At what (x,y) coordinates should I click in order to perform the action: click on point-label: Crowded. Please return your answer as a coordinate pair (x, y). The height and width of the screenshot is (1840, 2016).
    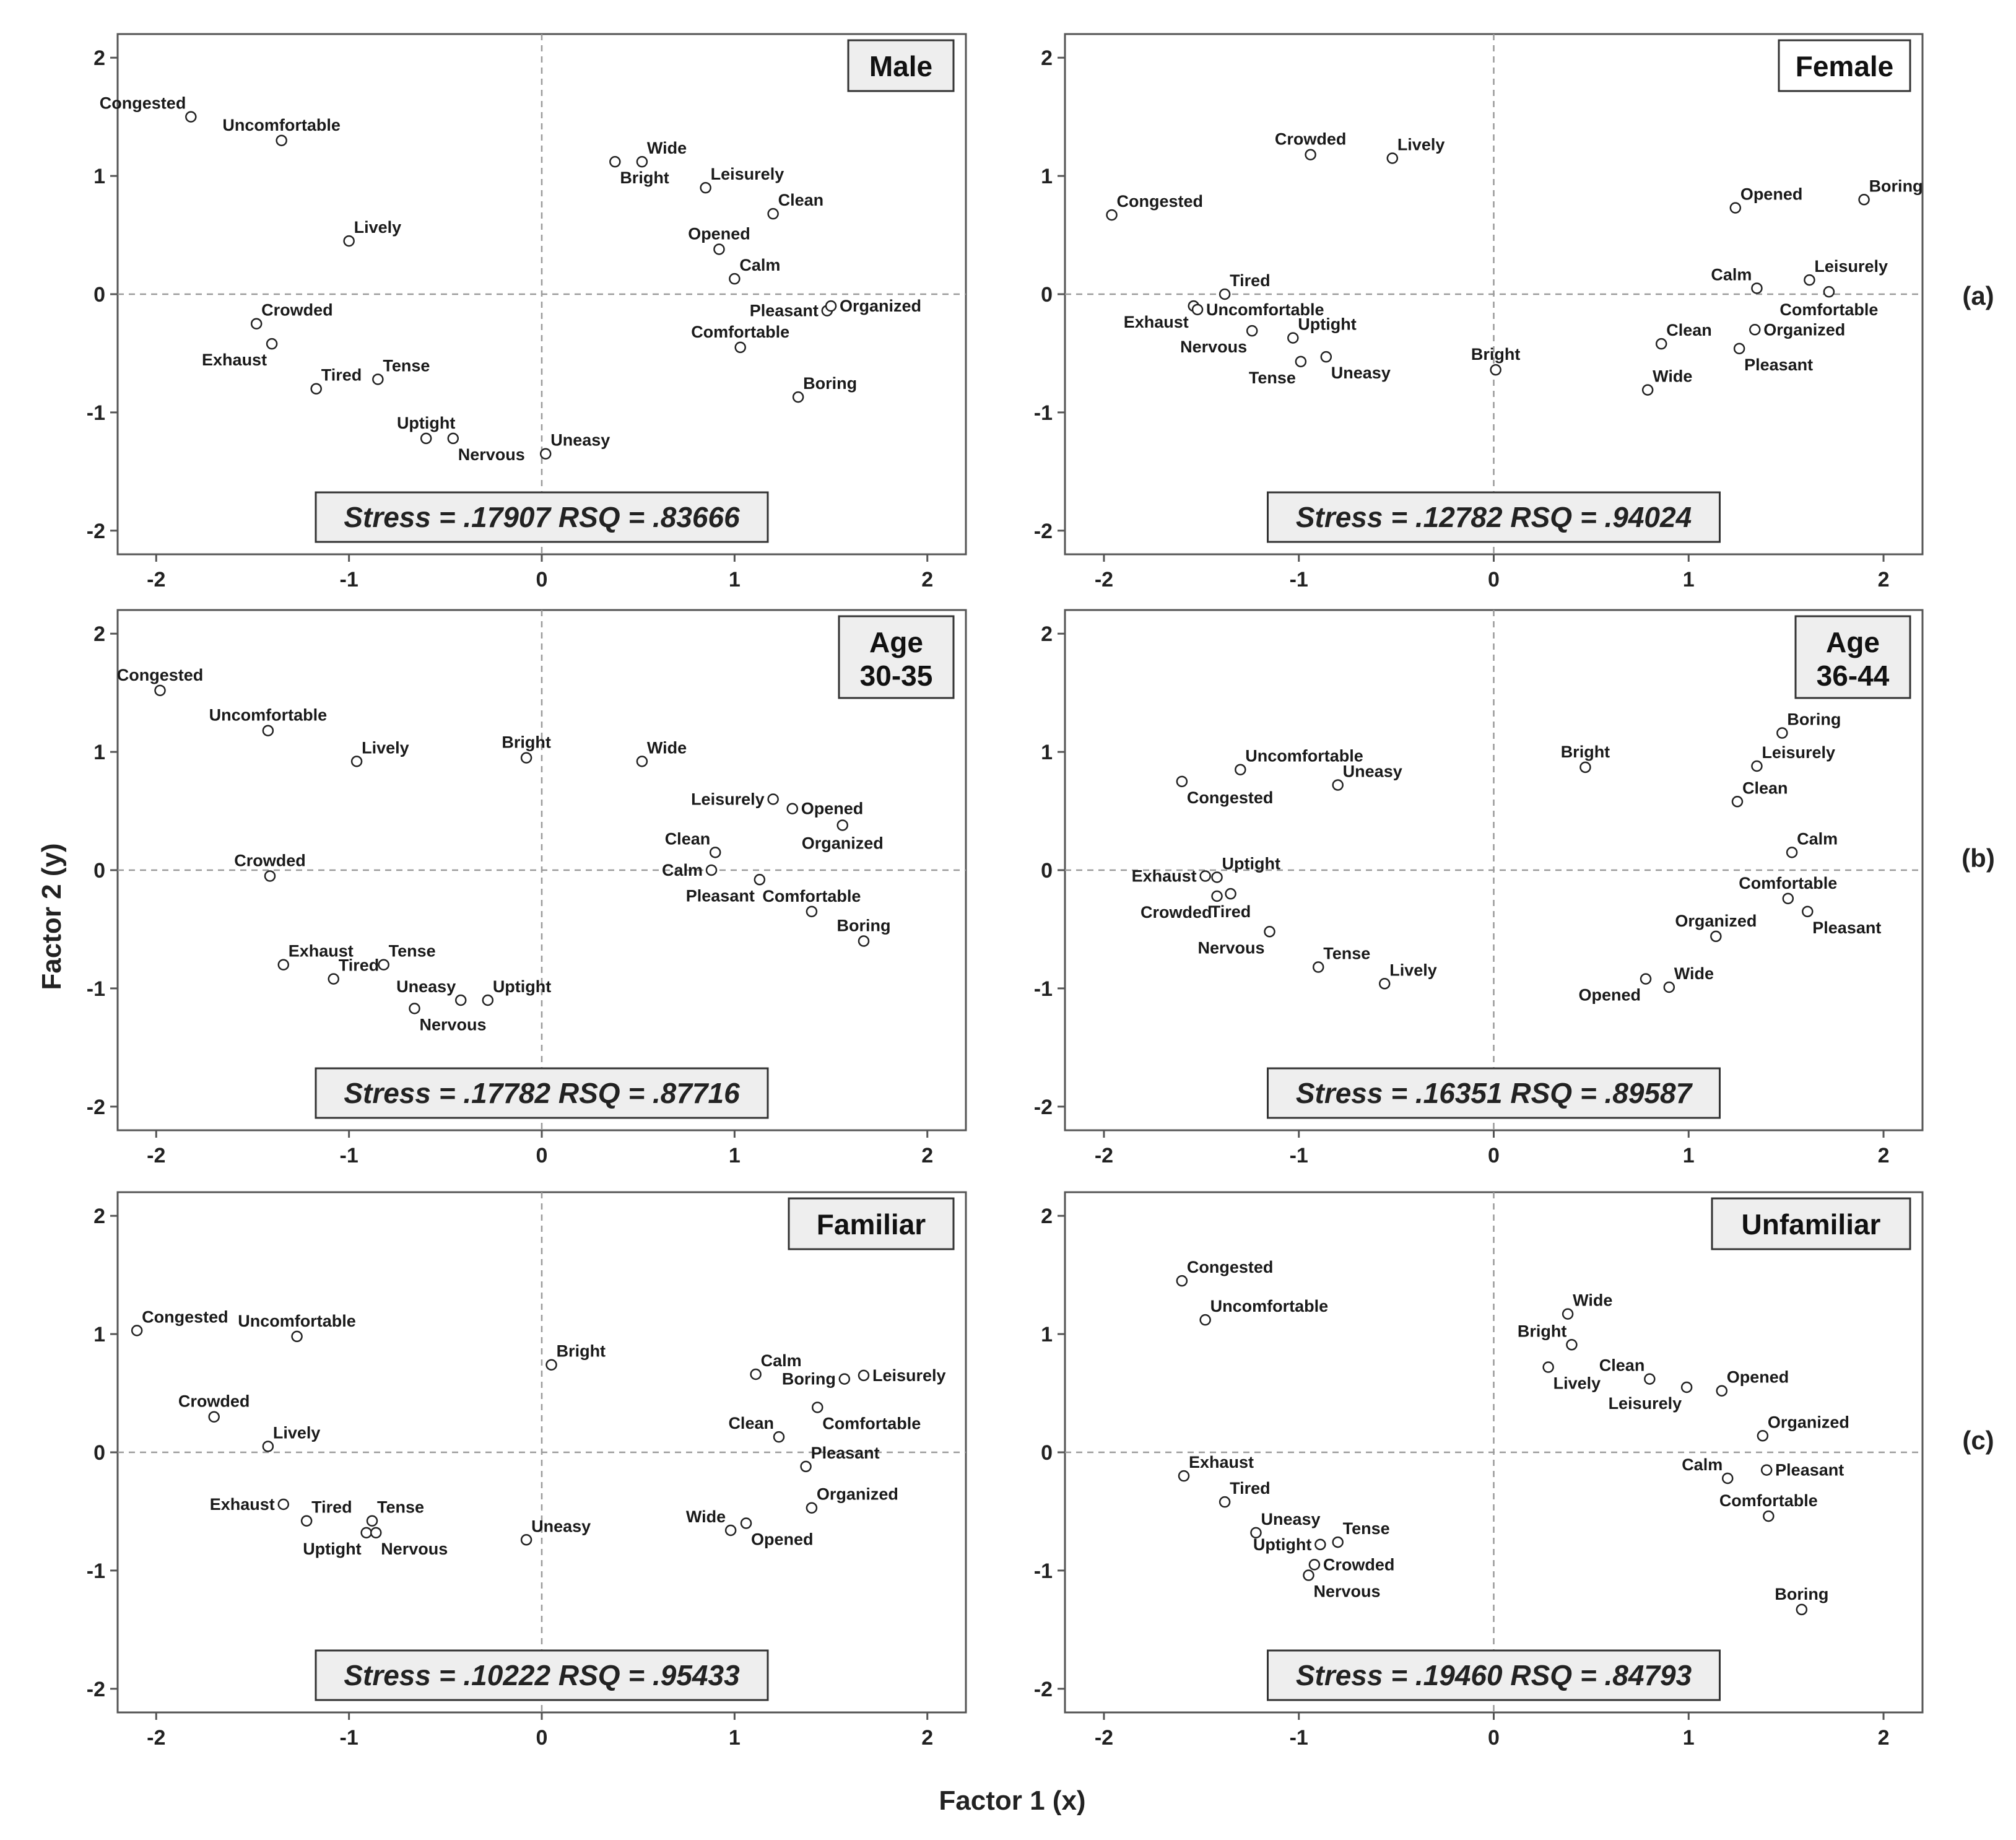
    Looking at the image, I should click on (1359, 1564).